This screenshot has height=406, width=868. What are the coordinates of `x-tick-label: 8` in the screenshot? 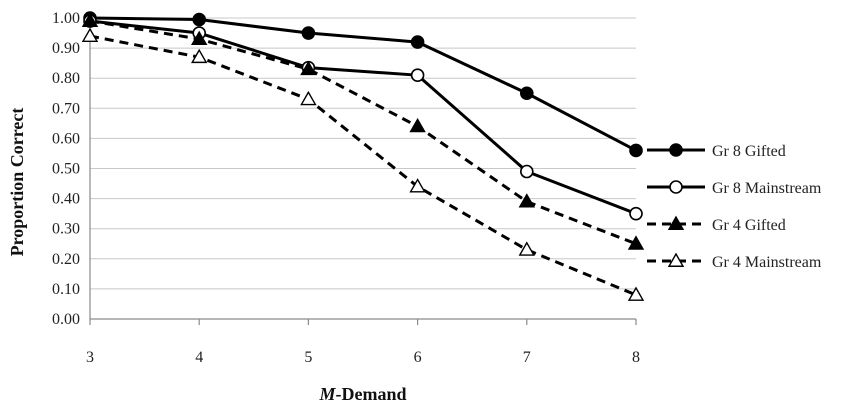 It's located at (636, 357).